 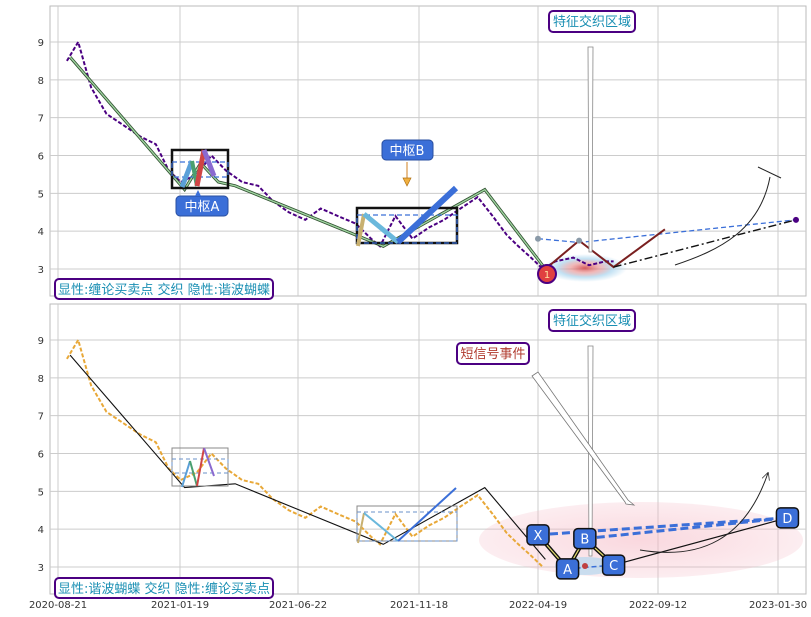 What do you see at coordinates (198, 193) in the screenshot?
I see `center-a-tag-pointer` at bounding box center [198, 193].